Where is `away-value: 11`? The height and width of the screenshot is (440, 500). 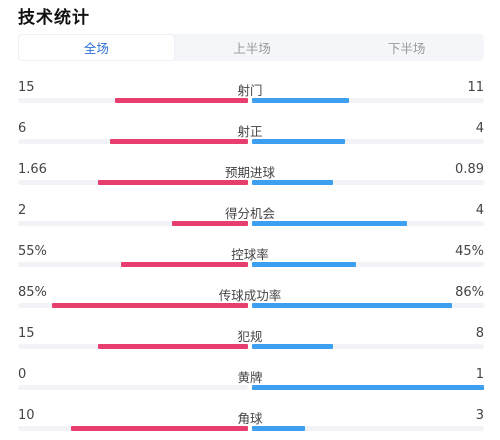 away-value: 11 is located at coordinates (475, 87).